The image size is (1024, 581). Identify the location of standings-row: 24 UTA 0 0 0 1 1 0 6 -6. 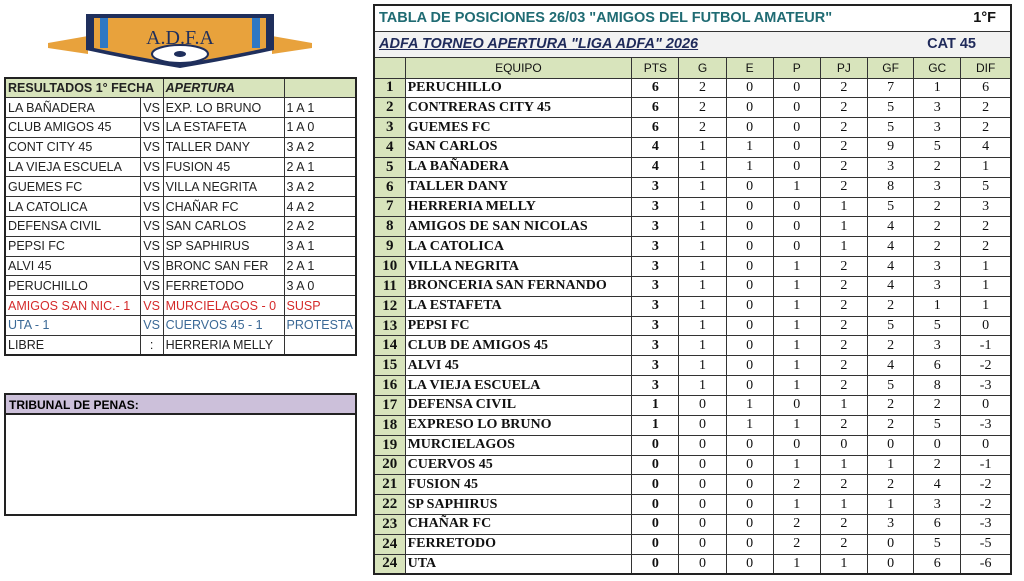
(692, 564).